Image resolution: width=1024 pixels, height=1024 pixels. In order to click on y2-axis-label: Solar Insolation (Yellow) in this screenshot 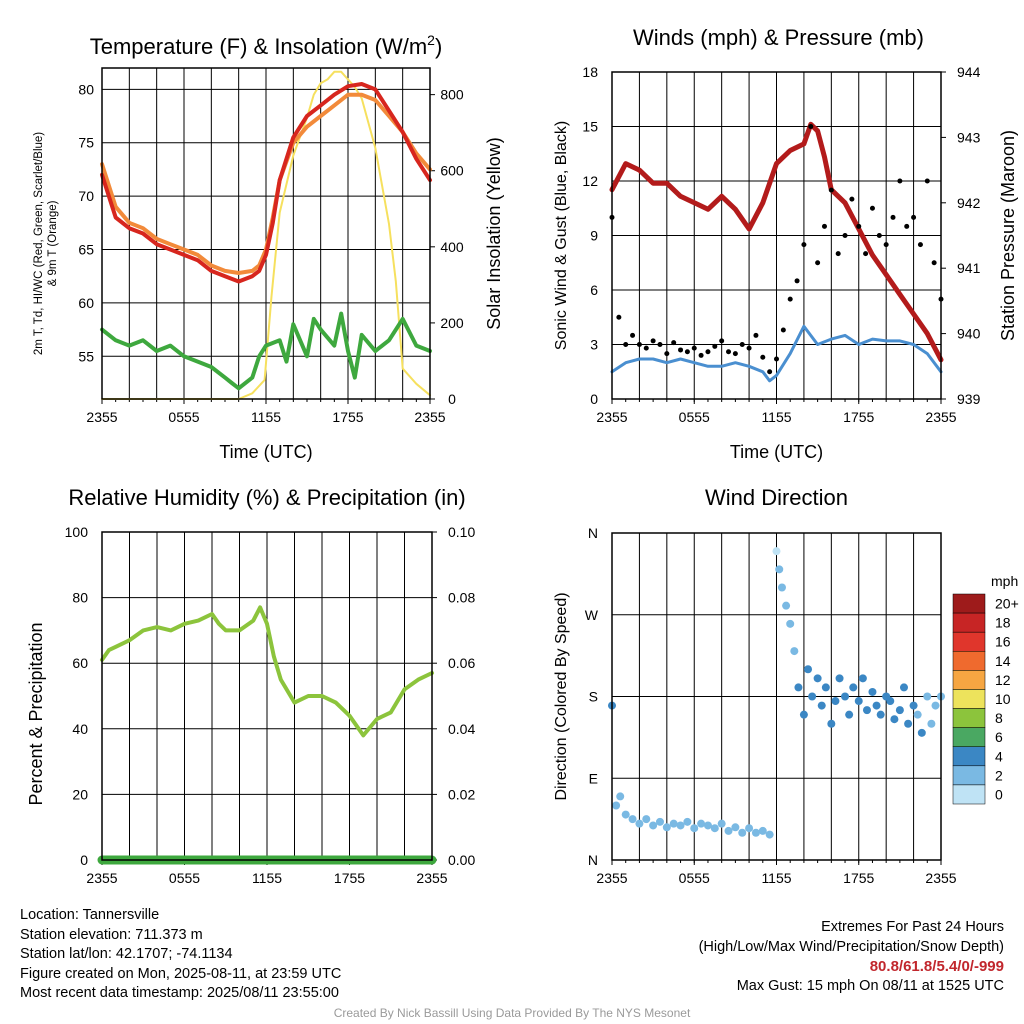, I will do `click(494, 233)`.